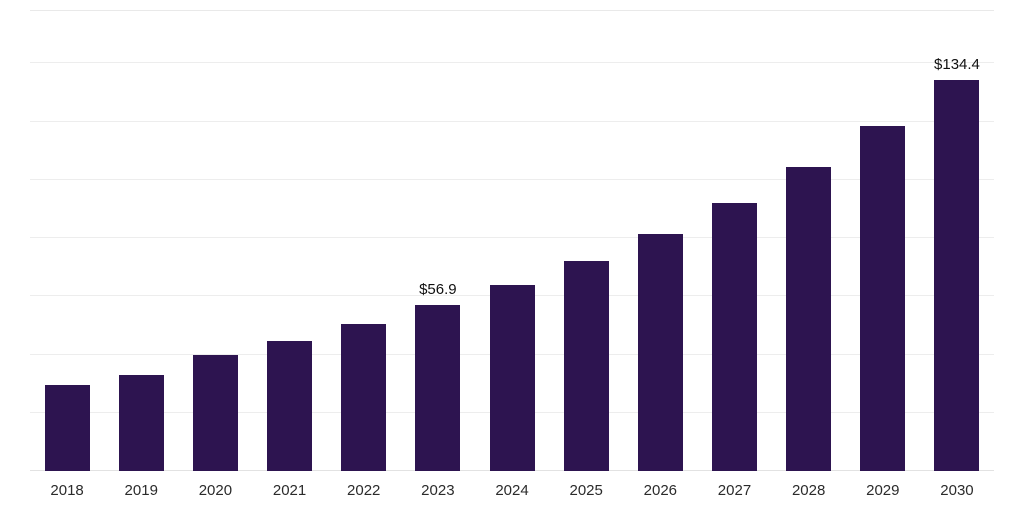 The height and width of the screenshot is (512, 1024). Describe the element at coordinates (808, 490) in the screenshot. I see `x-tick-2028: 2028` at that location.